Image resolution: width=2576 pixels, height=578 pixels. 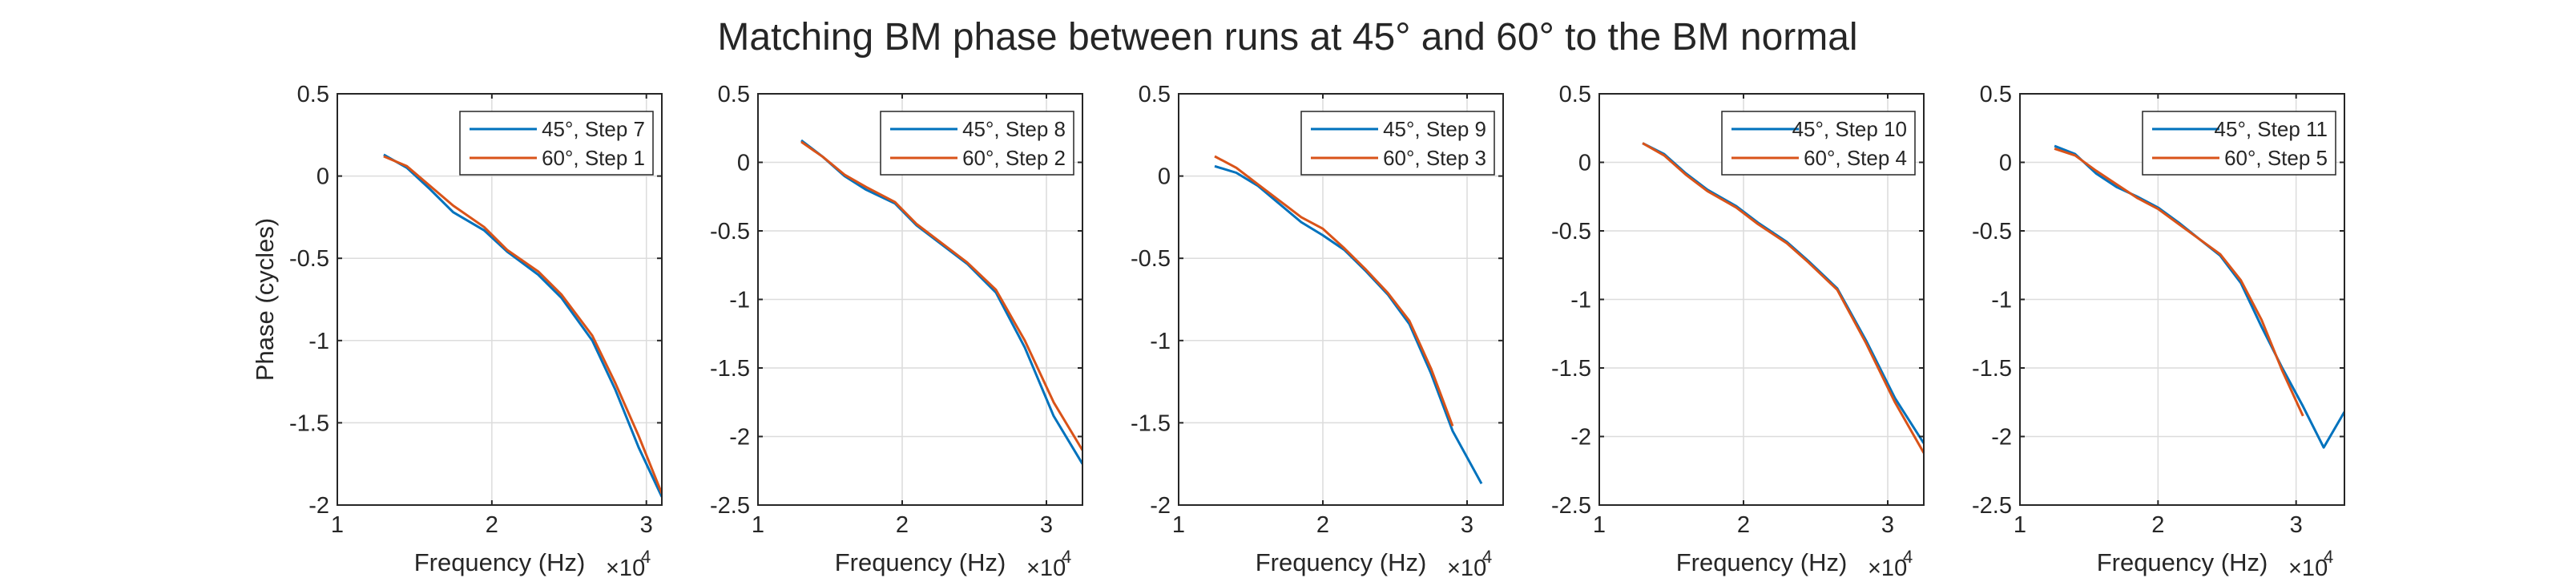 What do you see at coordinates (1434, 158) in the screenshot?
I see `legend-entry-2: 60°, Step 3` at bounding box center [1434, 158].